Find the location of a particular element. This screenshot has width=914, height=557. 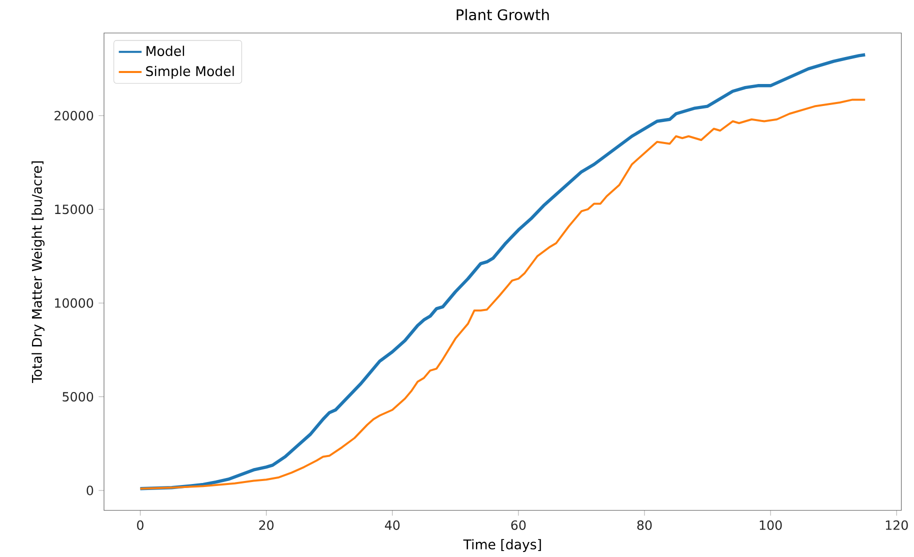

x-tick-label: 0 is located at coordinates (140, 525).